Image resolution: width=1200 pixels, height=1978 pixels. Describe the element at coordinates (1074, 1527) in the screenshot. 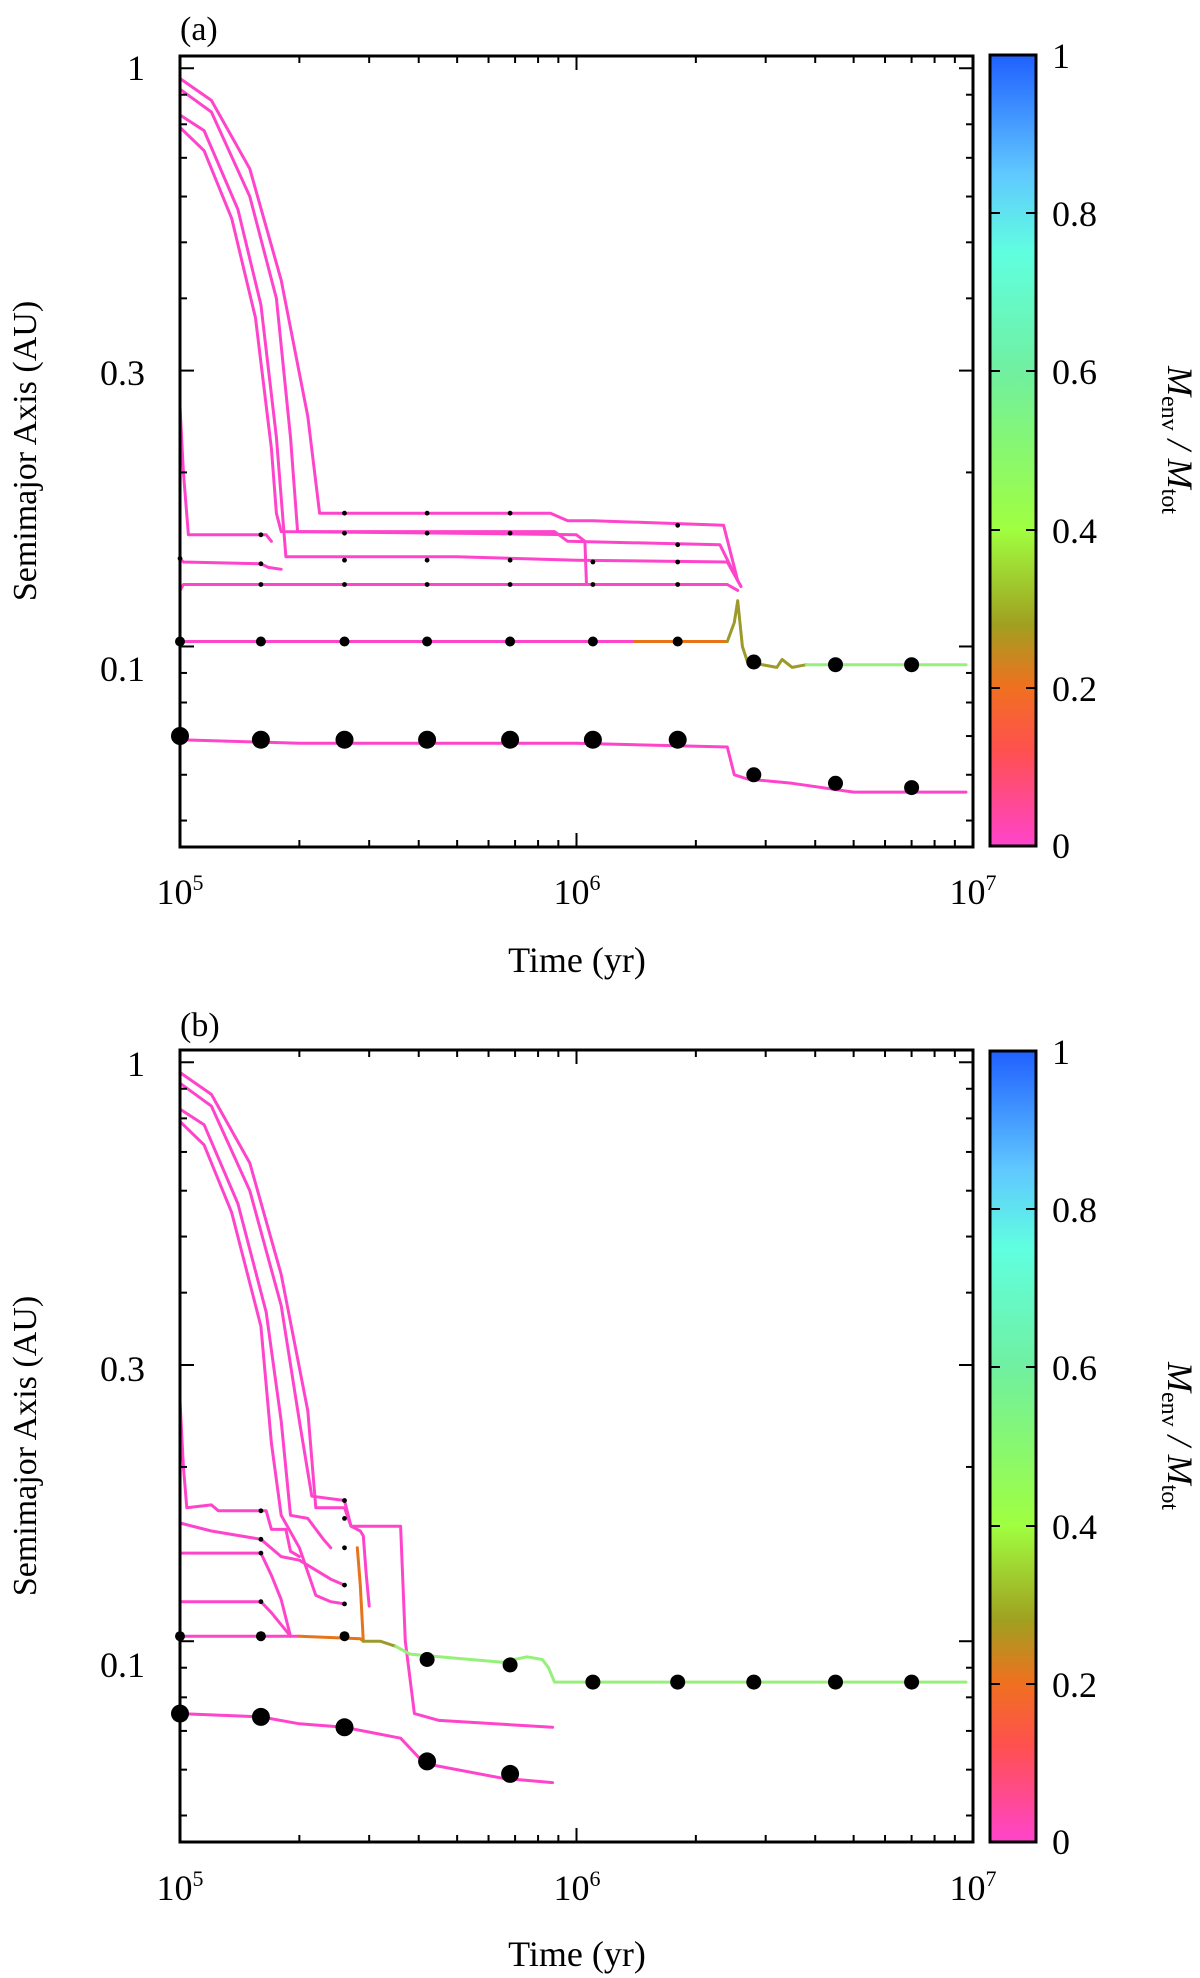

I see `colorbar-tick-label: 0.4` at that location.